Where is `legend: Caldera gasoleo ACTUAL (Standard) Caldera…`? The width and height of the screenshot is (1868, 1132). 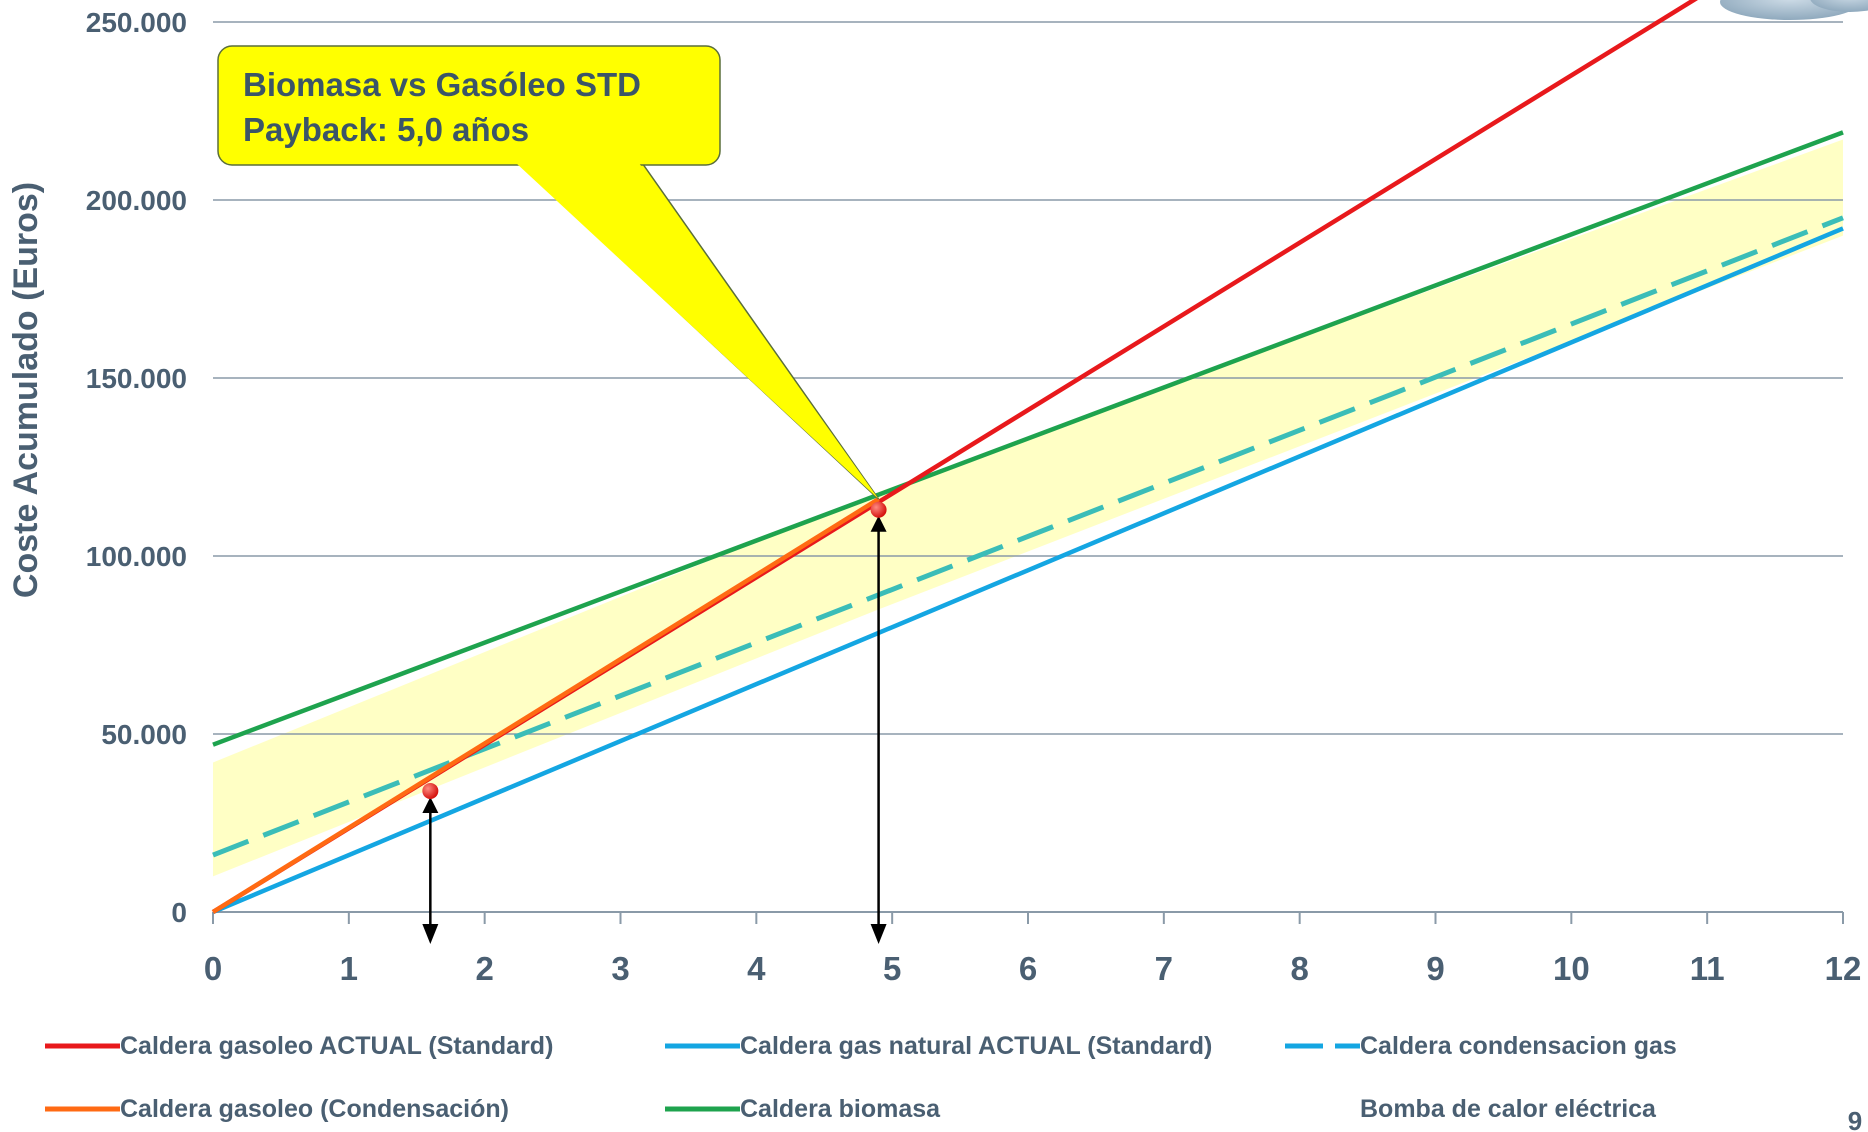
legend: Caldera gasoleo ACTUAL (Standard) Caldera… is located at coordinates (861, 1077).